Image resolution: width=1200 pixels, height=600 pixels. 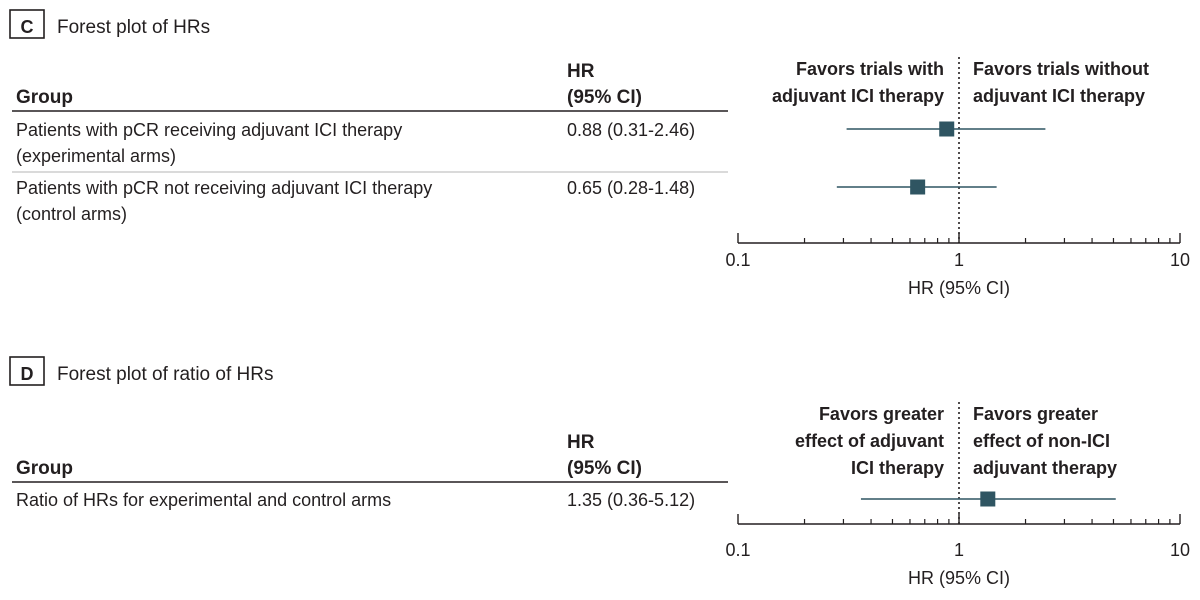 I want to click on panel-c-favors-right-line: Favors trials without, so click(x=1061, y=69).